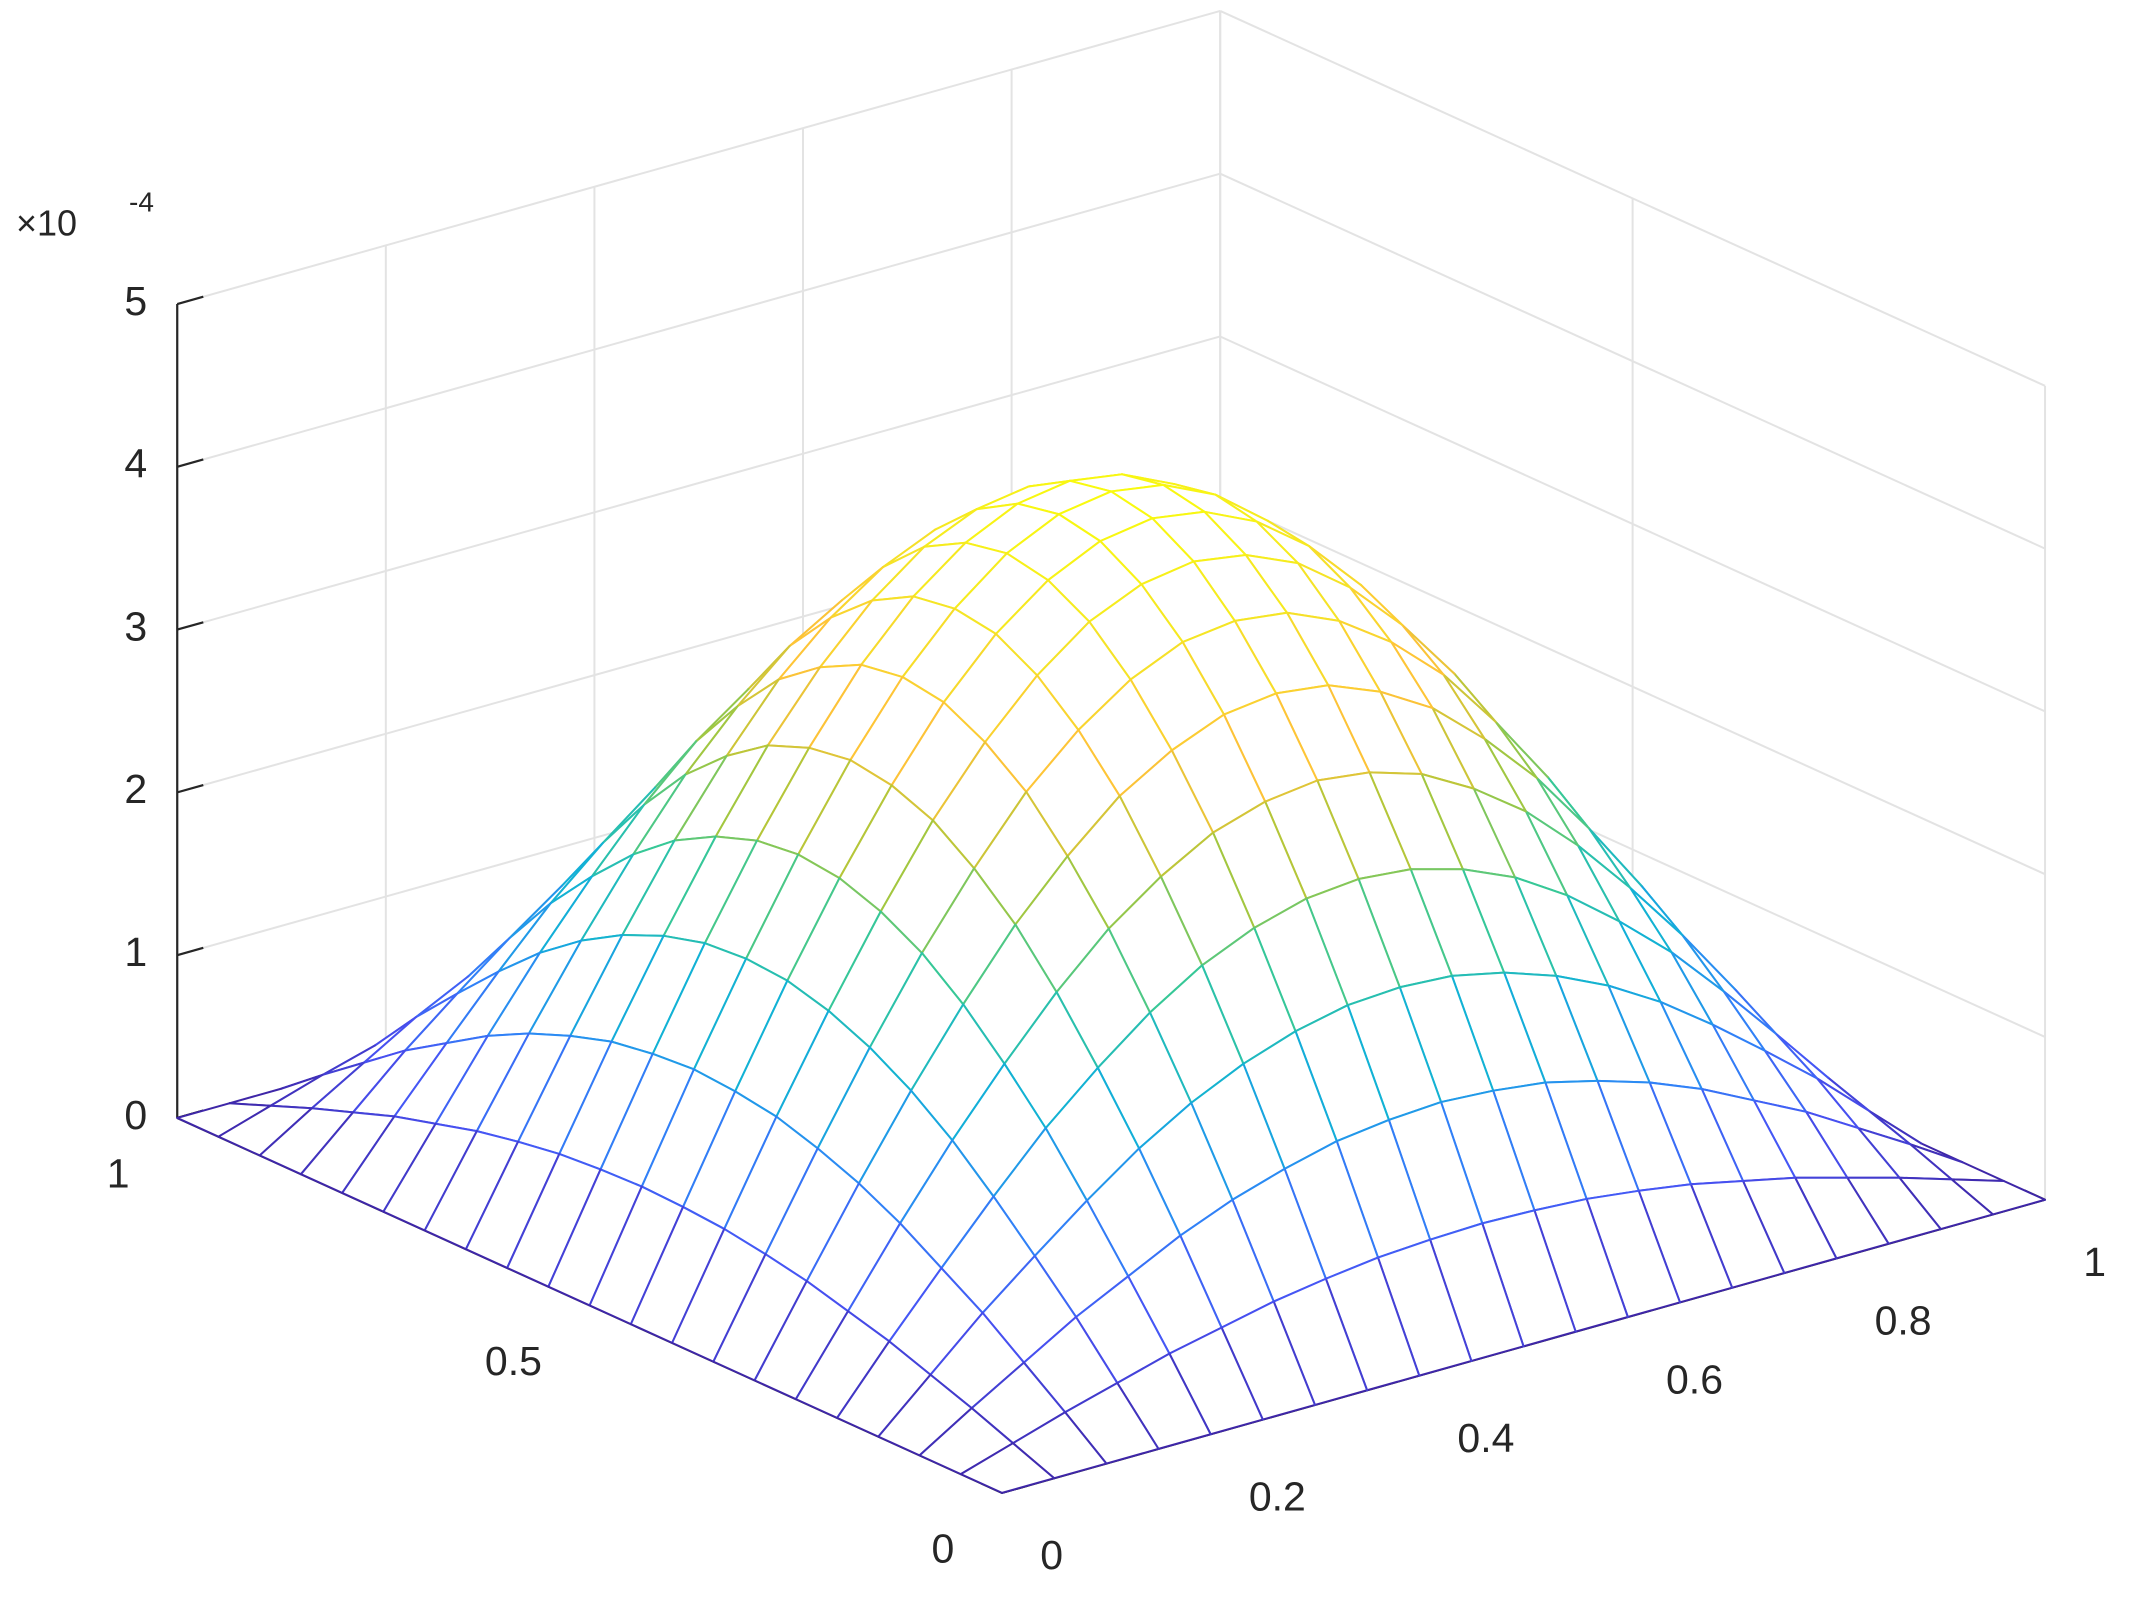  What do you see at coordinates (943, 1548) in the screenshot?
I see `y-tick-label: 0` at bounding box center [943, 1548].